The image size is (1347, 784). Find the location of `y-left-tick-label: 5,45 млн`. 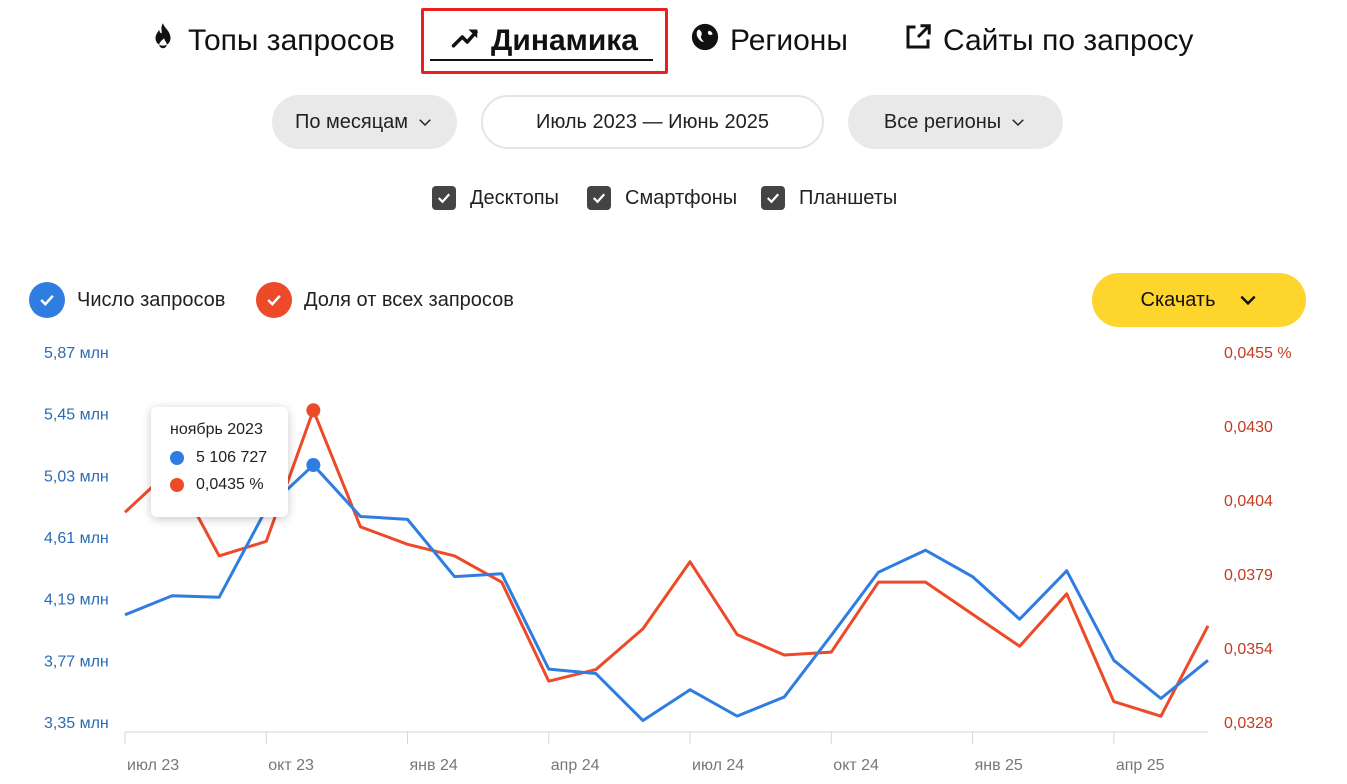

y-left-tick-label: 5,45 млн is located at coordinates (76, 415).